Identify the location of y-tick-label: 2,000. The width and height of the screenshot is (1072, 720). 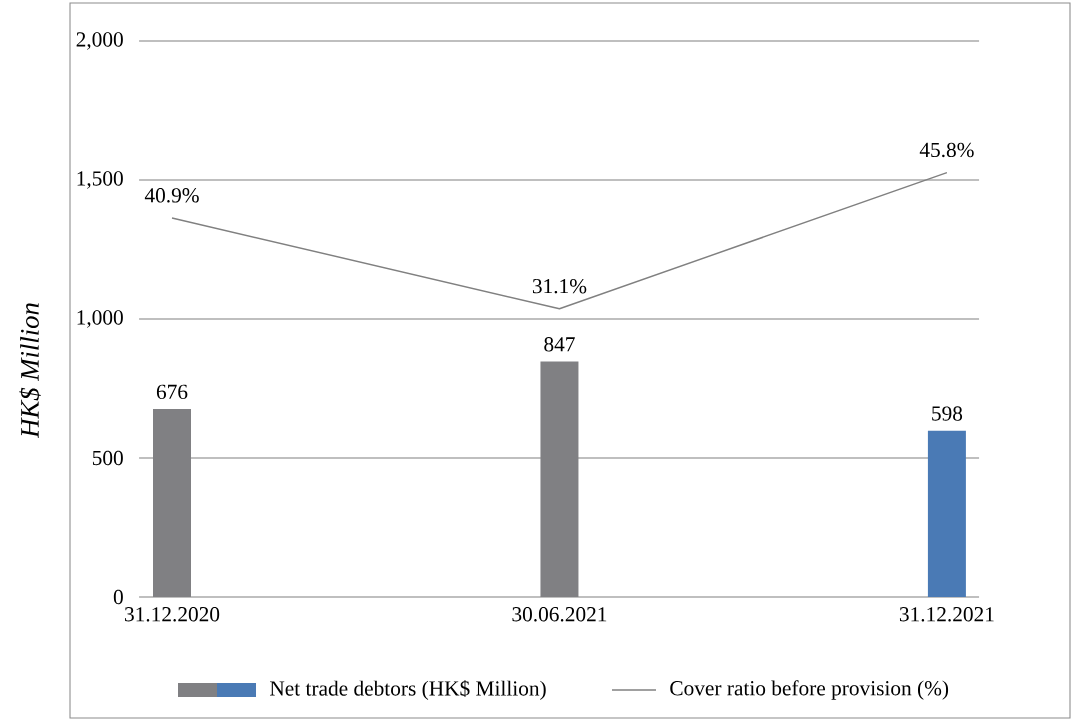
(99, 41).